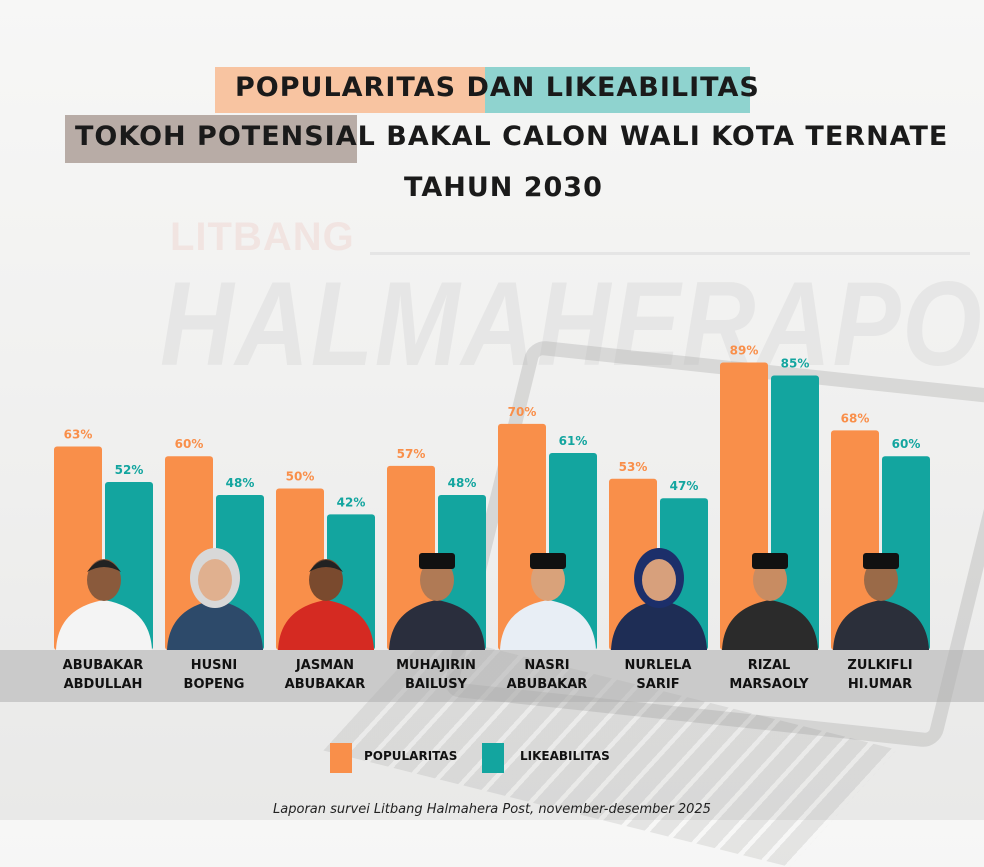  Describe the element at coordinates (906, 444) in the screenshot. I see `data-label-likeabilitas-7: 60%` at that location.